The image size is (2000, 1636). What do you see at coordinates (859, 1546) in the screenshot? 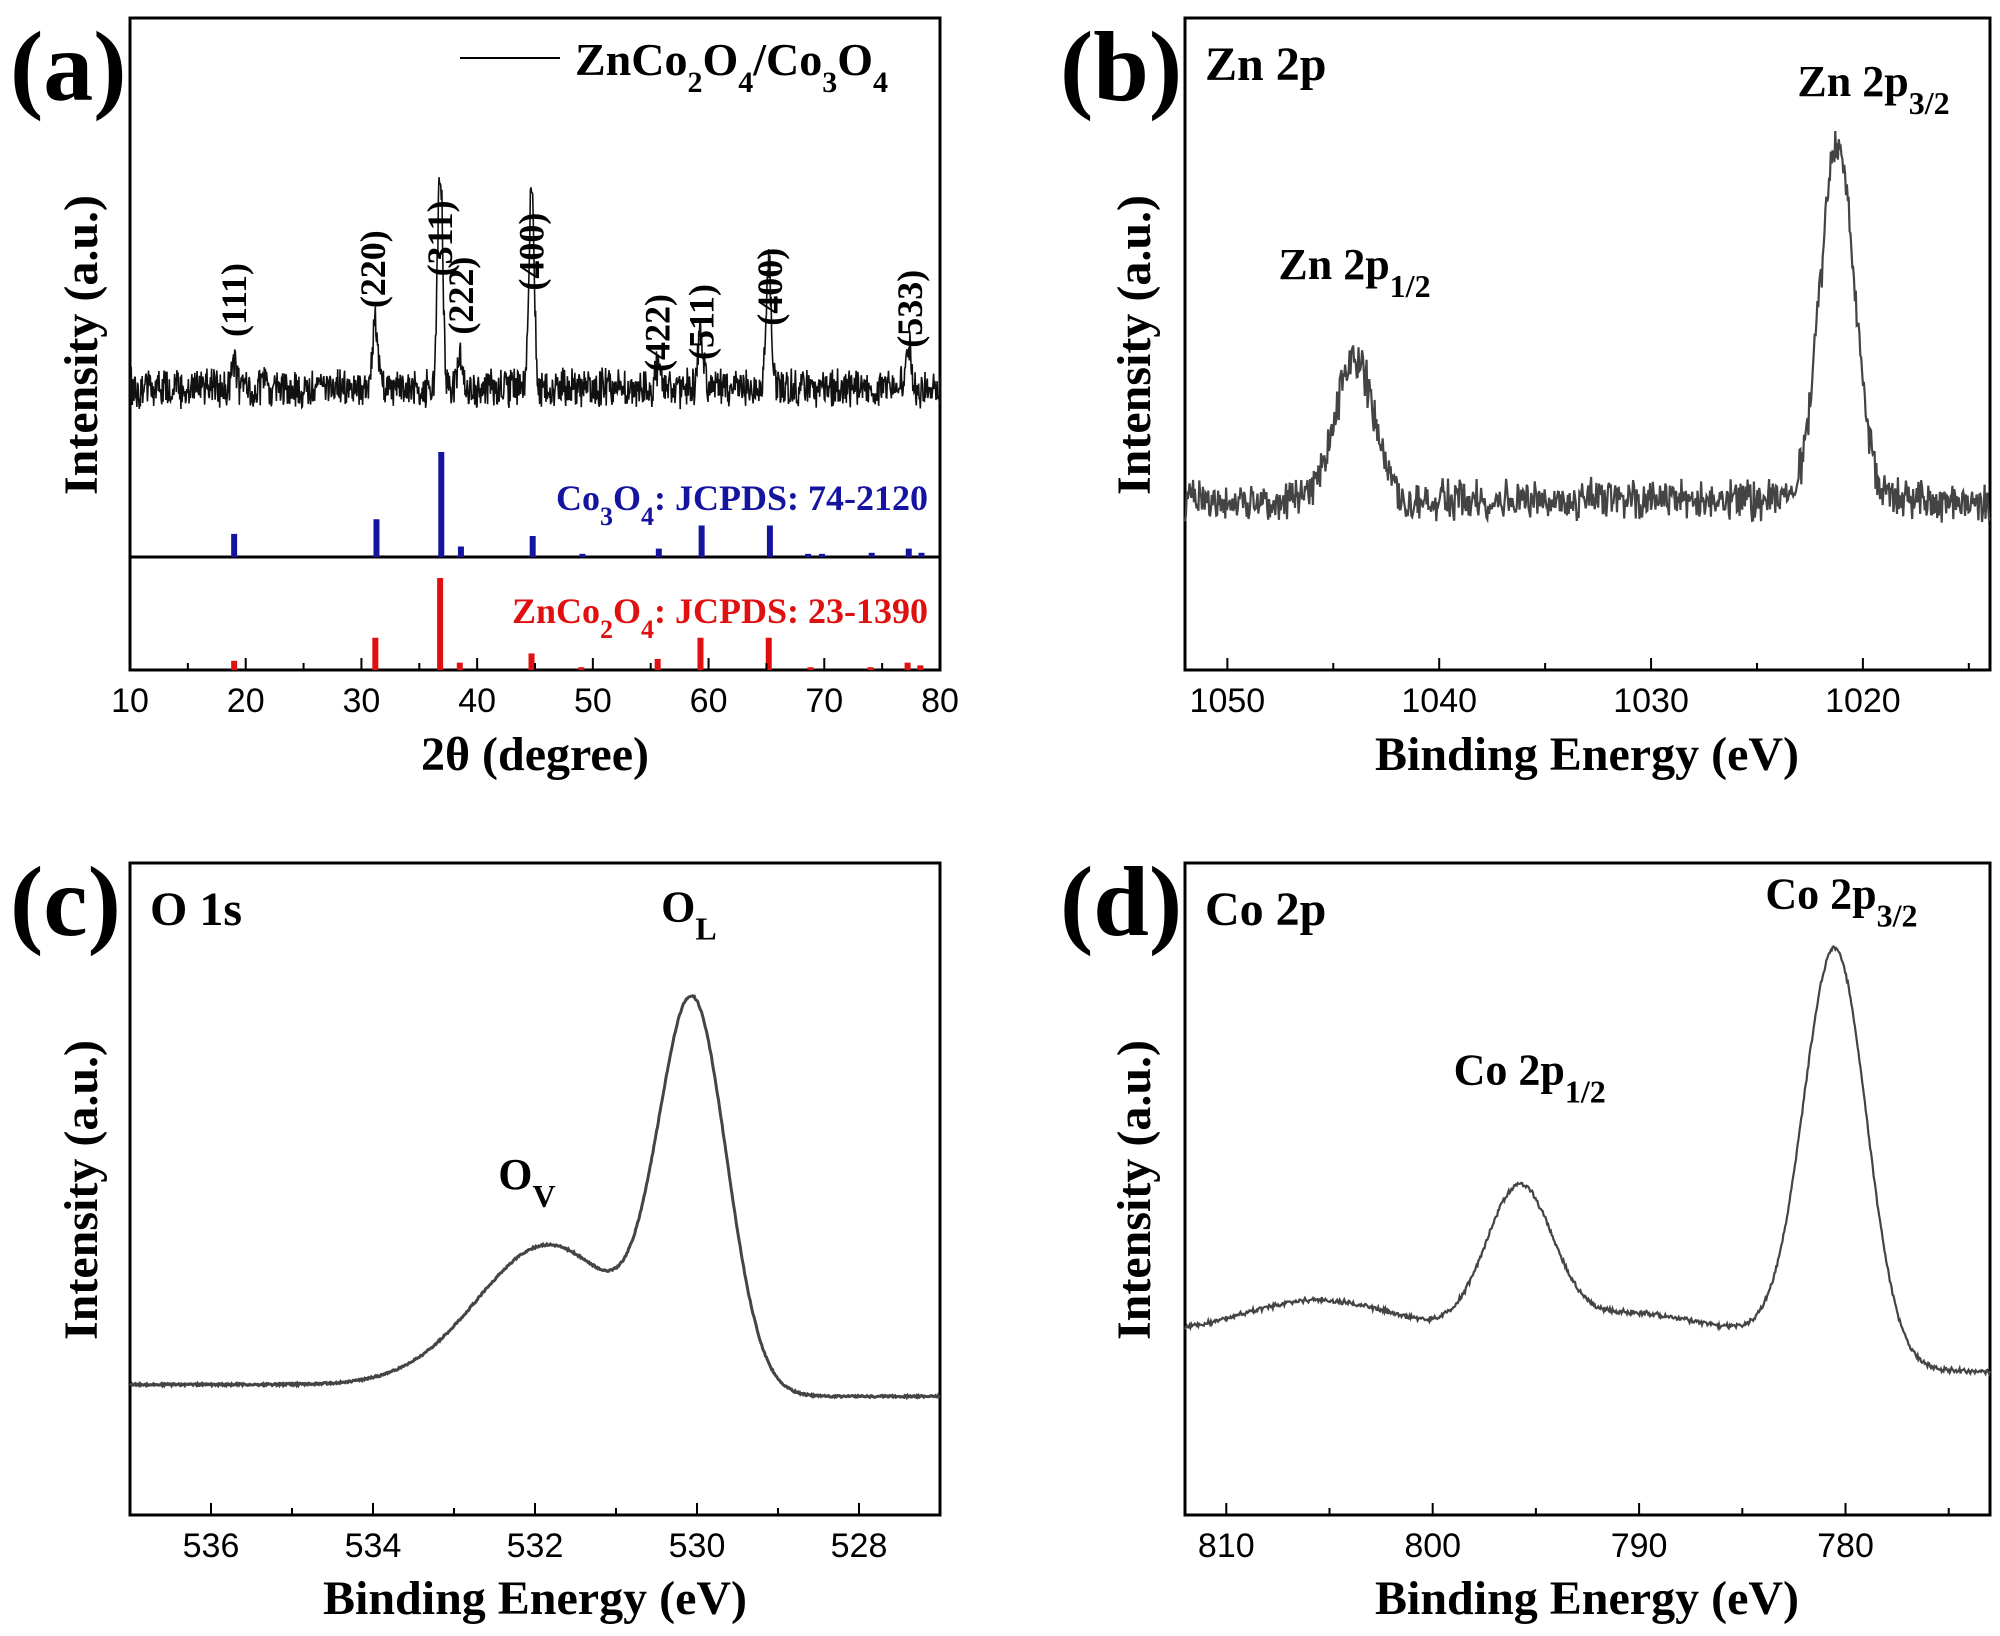
I see `tick-label: 528` at bounding box center [859, 1546].